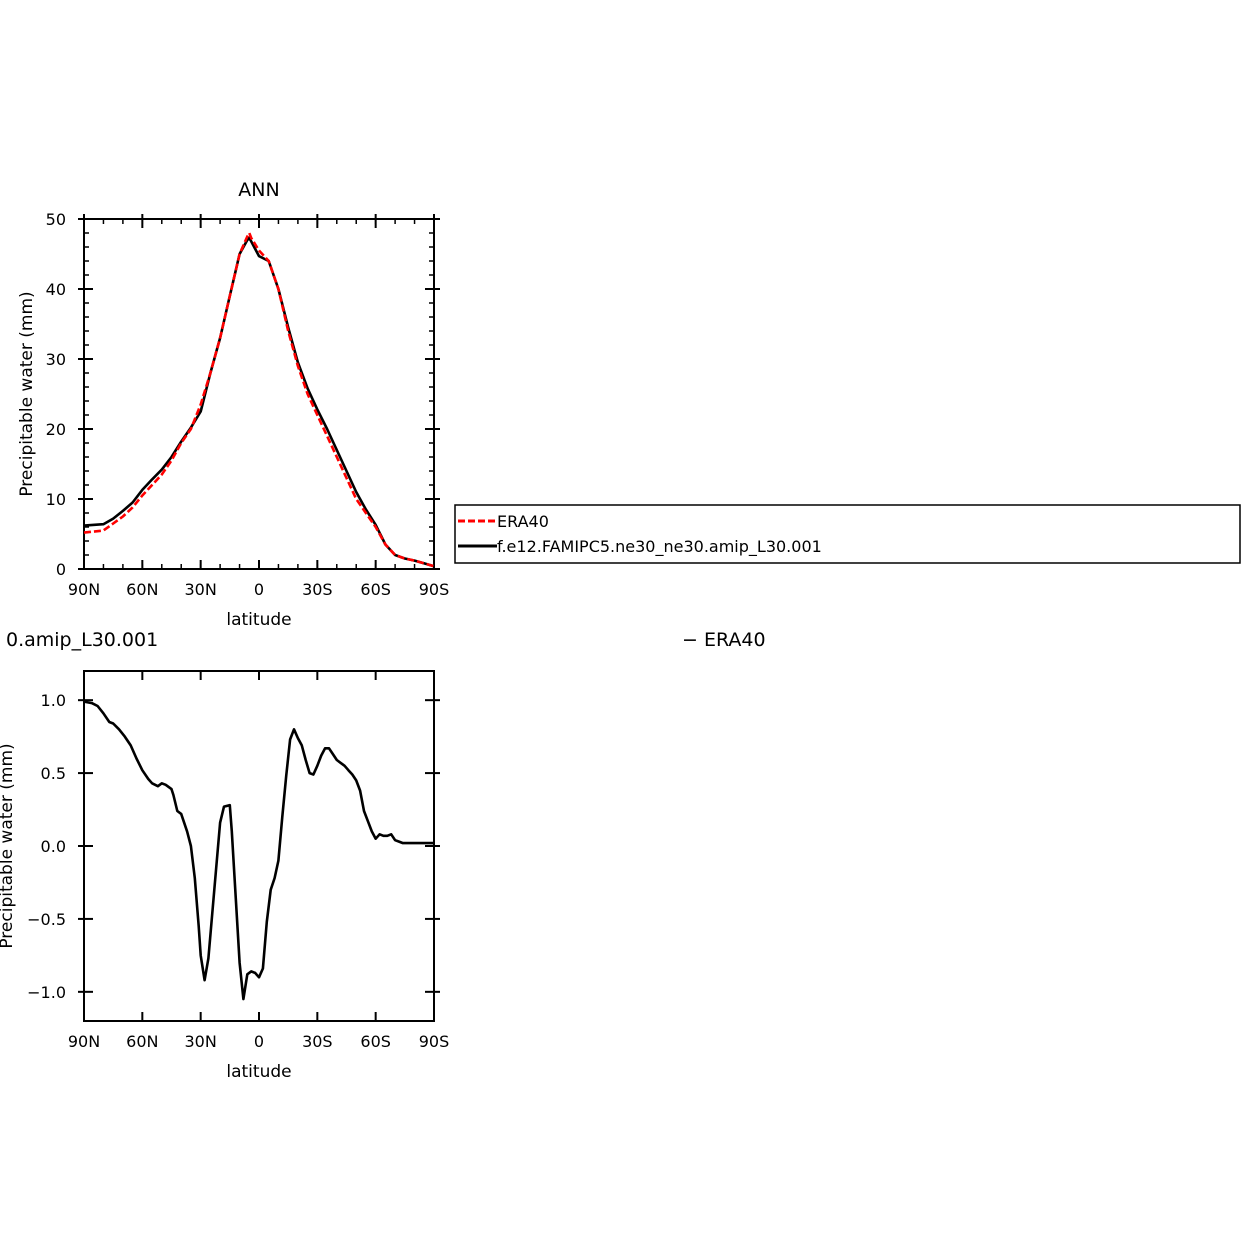 This screenshot has height=1258, width=1259. I want to click on y-tick-label: 30, so click(56, 359).